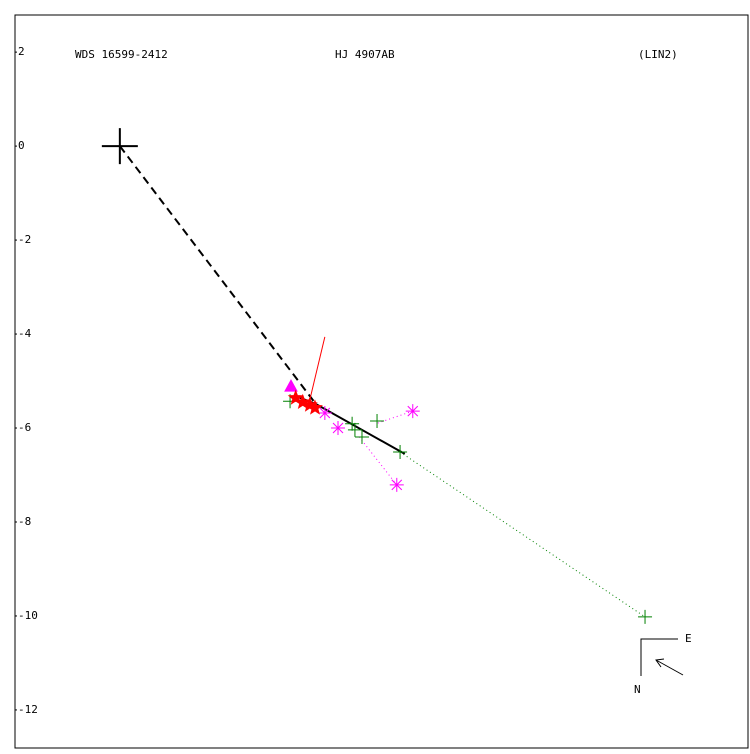 Image resolution: width=750 pixels, height=754 pixels. What do you see at coordinates (24, 521) in the screenshot?
I see `y-tick-label: -8` at bounding box center [24, 521].